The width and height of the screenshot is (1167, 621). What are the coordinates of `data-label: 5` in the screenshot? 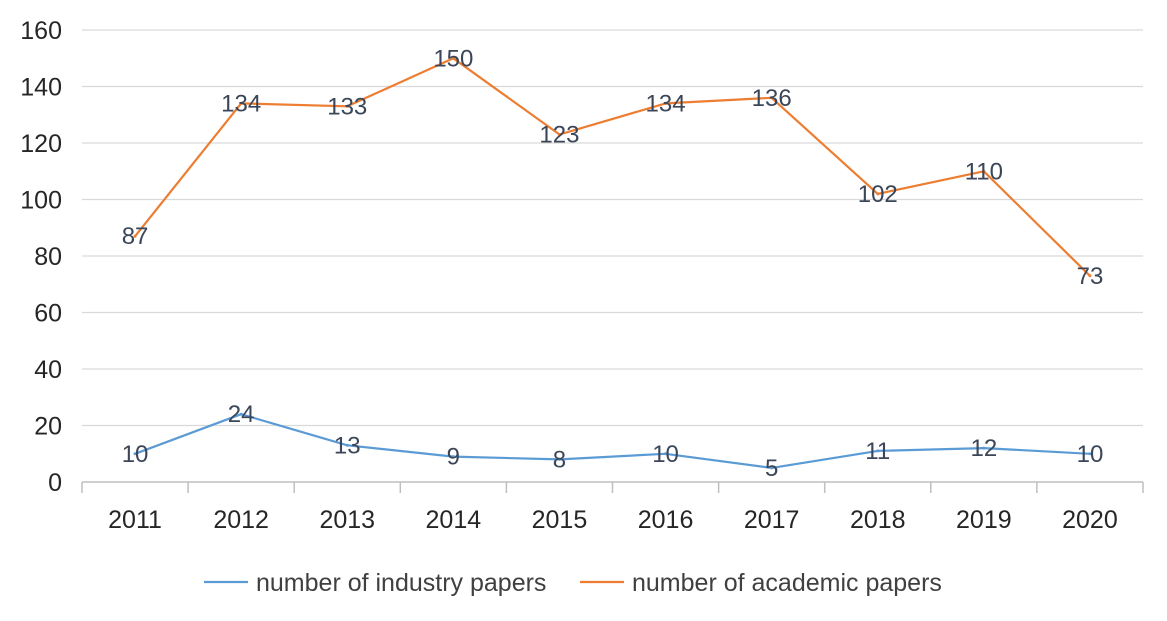 It's located at (771, 468).